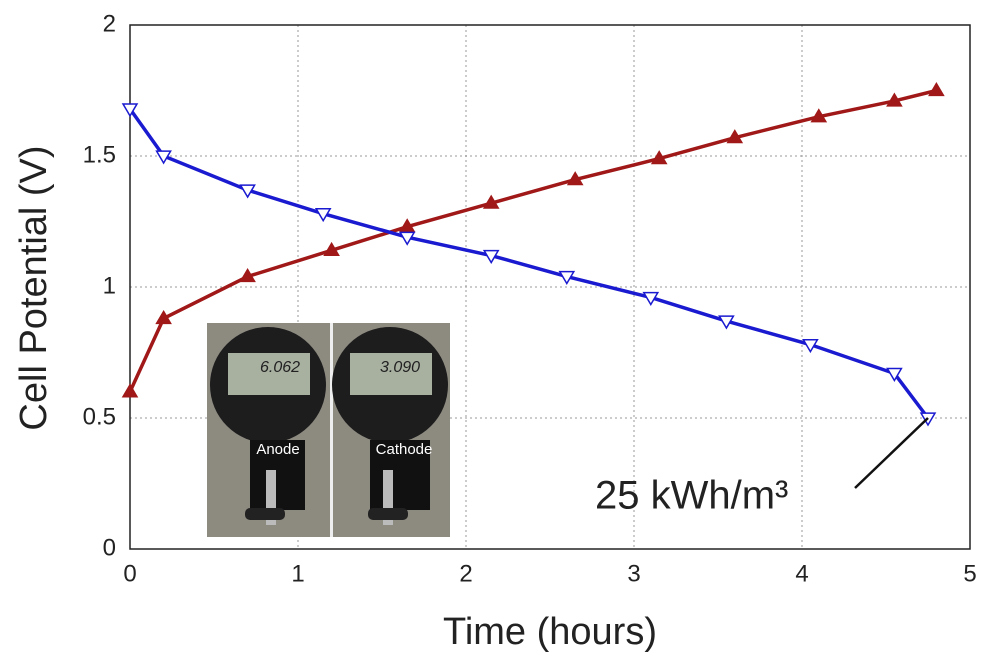 The width and height of the screenshot is (982, 667). Describe the element at coordinates (109, 285) in the screenshot. I see `y-tick-label: 1` at that location.